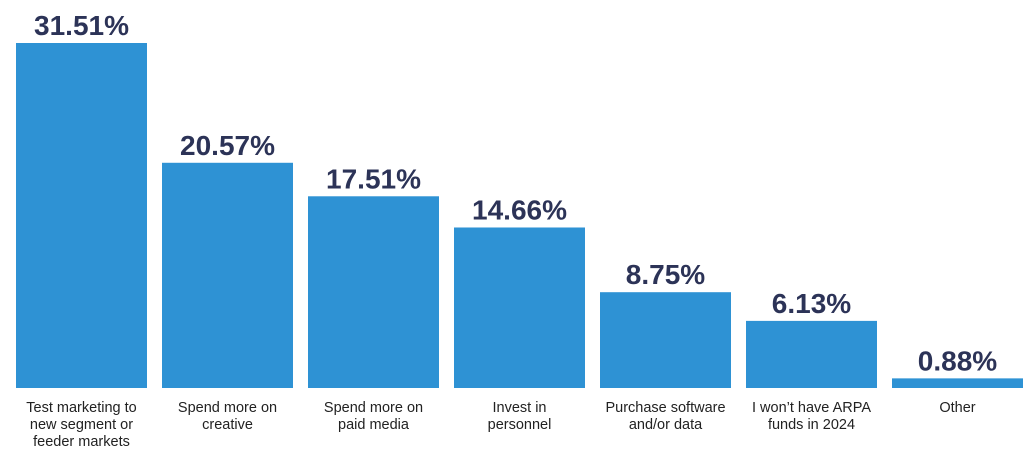  I want to click on category-label-line: personnel, so click(520, 425).